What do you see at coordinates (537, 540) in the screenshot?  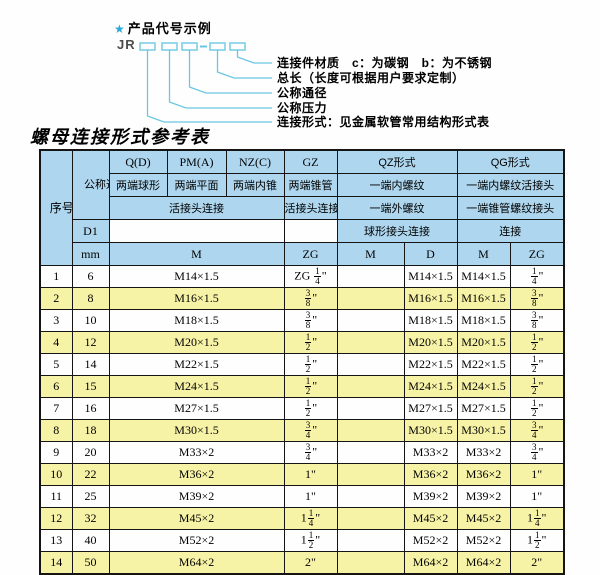 I see `qg-zg-cell: 1 1 2 "` at bounding box center [537, 540].